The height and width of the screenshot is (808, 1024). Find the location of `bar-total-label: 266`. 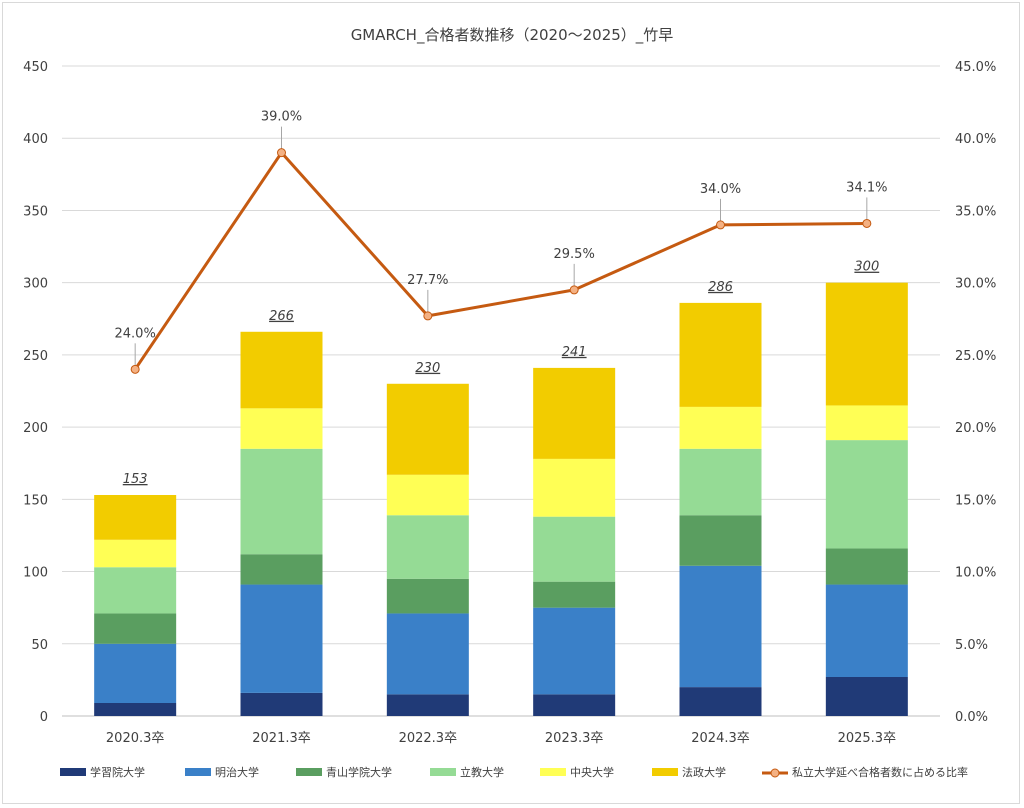

bar-total-label: 266 is located at coordinates (281, 316).